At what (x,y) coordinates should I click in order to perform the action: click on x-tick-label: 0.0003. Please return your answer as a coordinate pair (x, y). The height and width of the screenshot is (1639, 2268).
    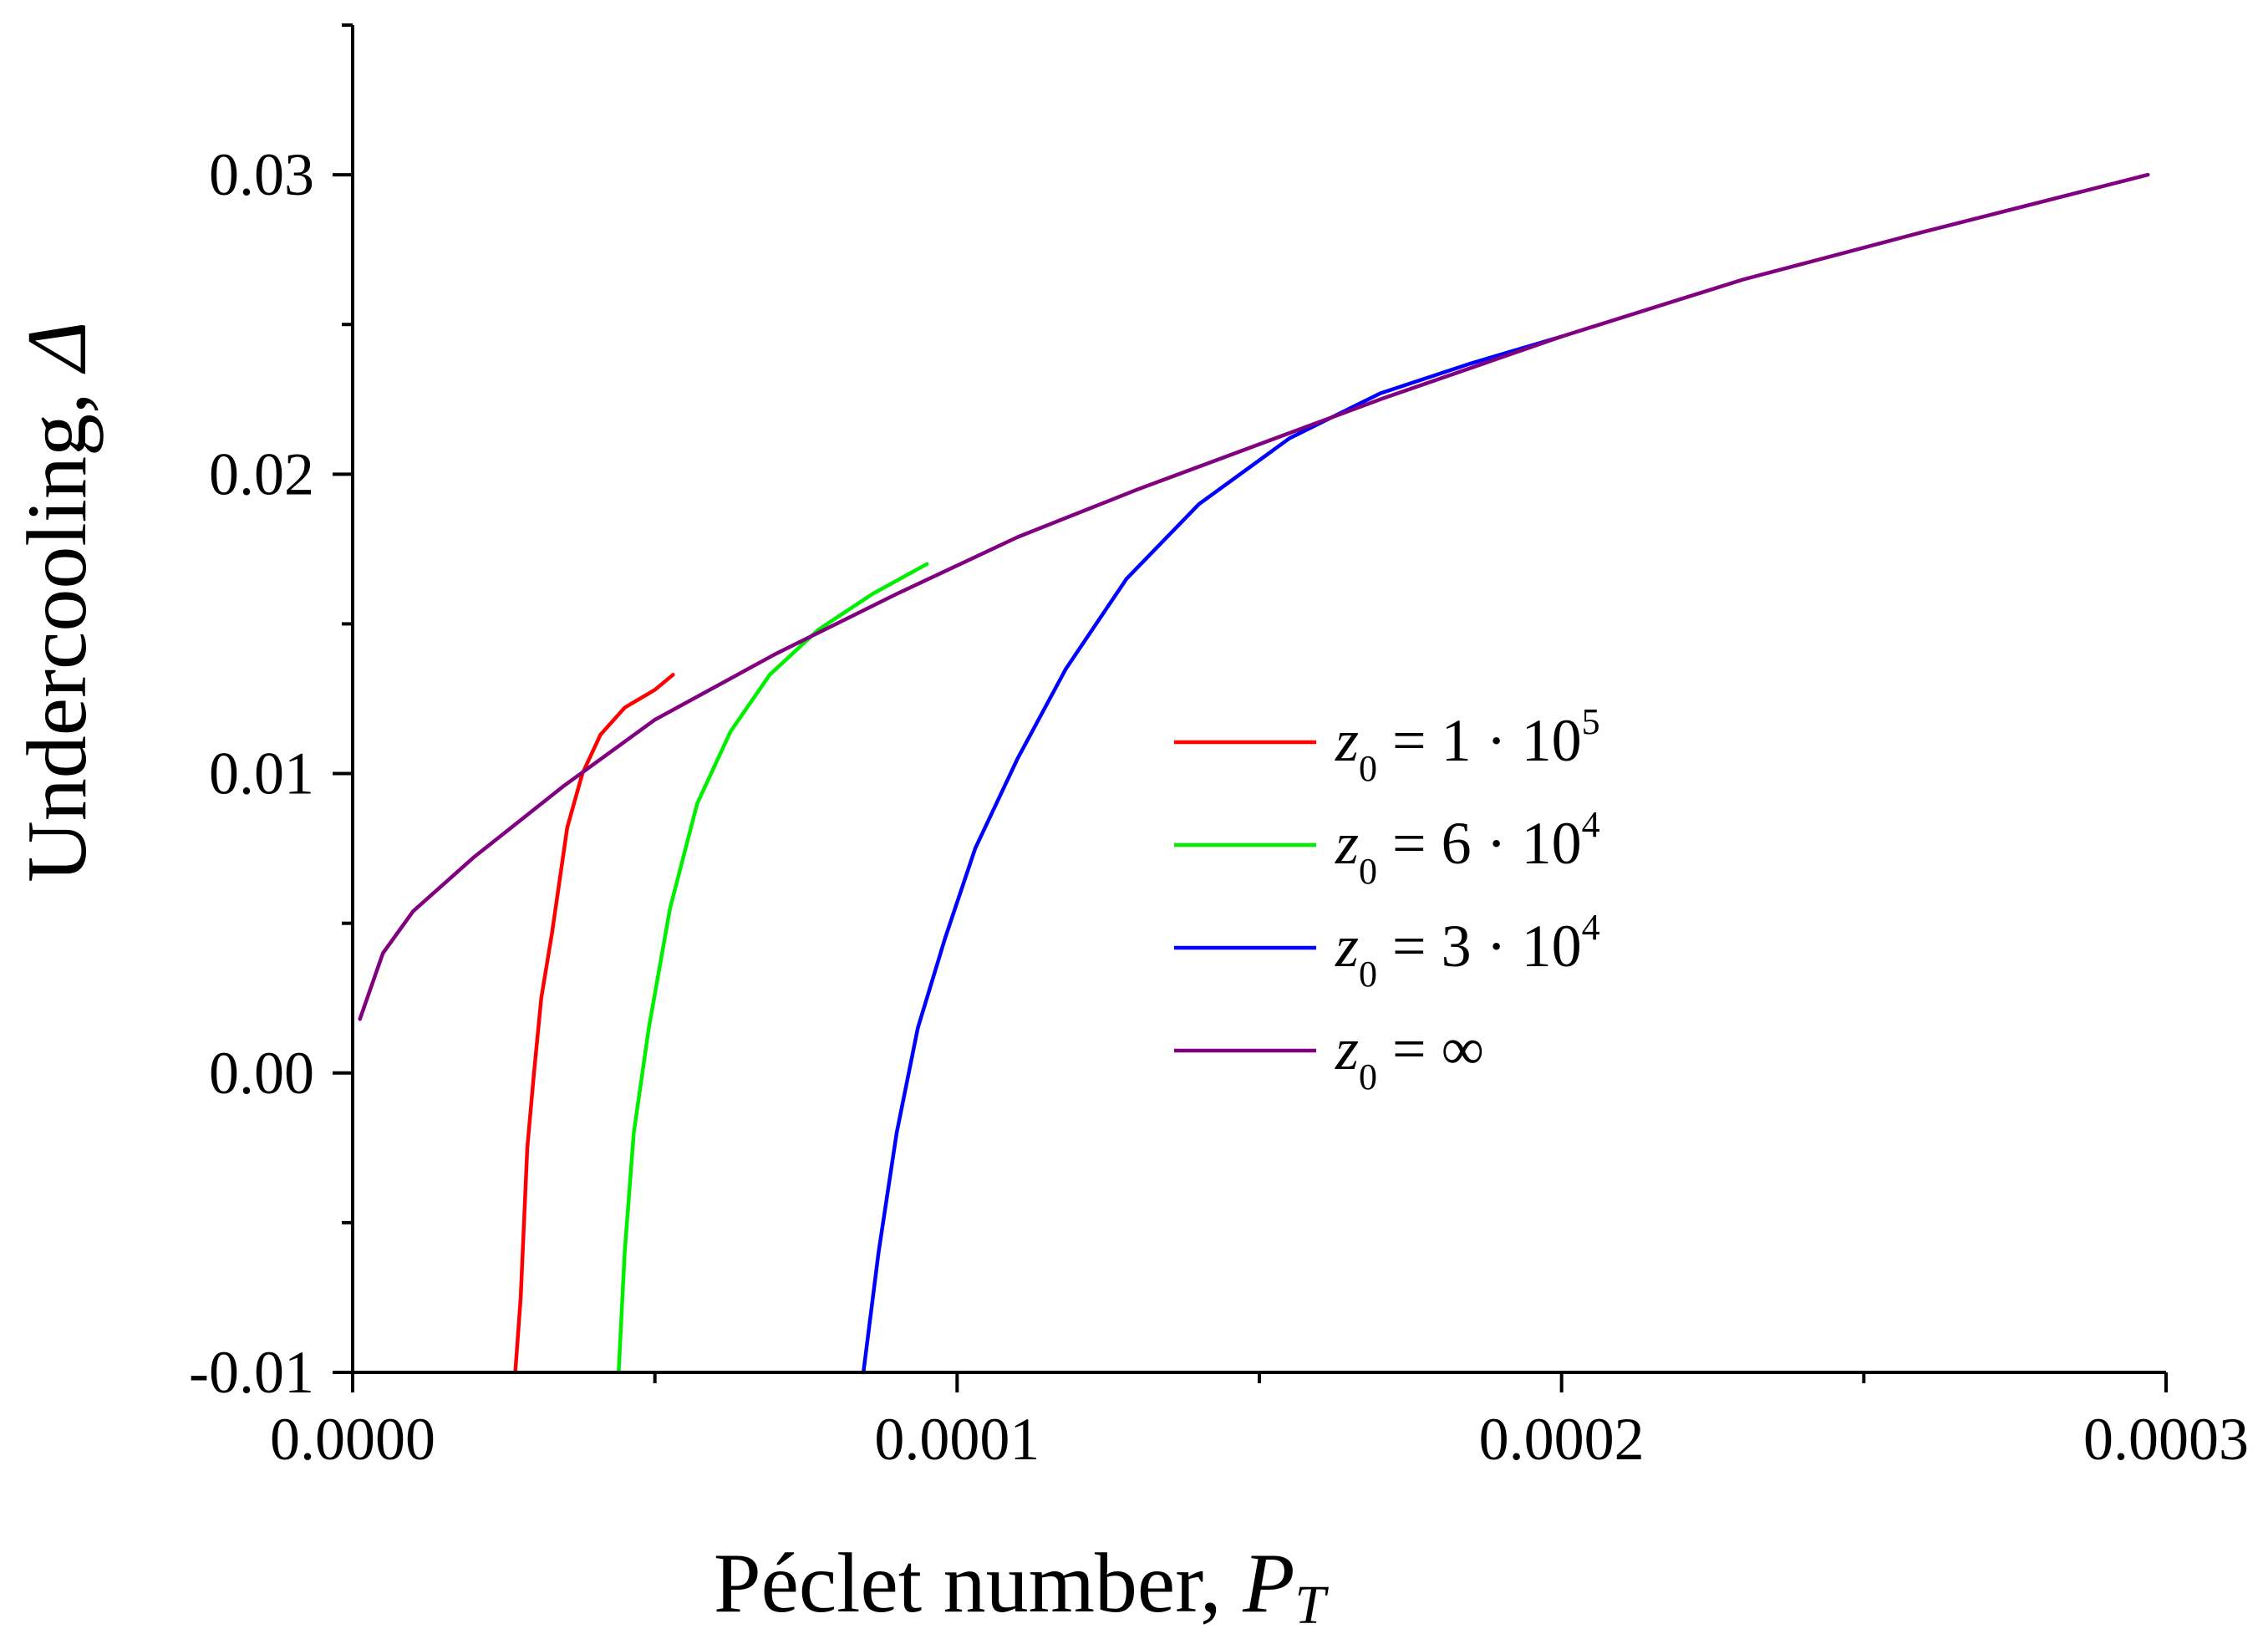
    Looking at the image, I should click on (2166, 1439).